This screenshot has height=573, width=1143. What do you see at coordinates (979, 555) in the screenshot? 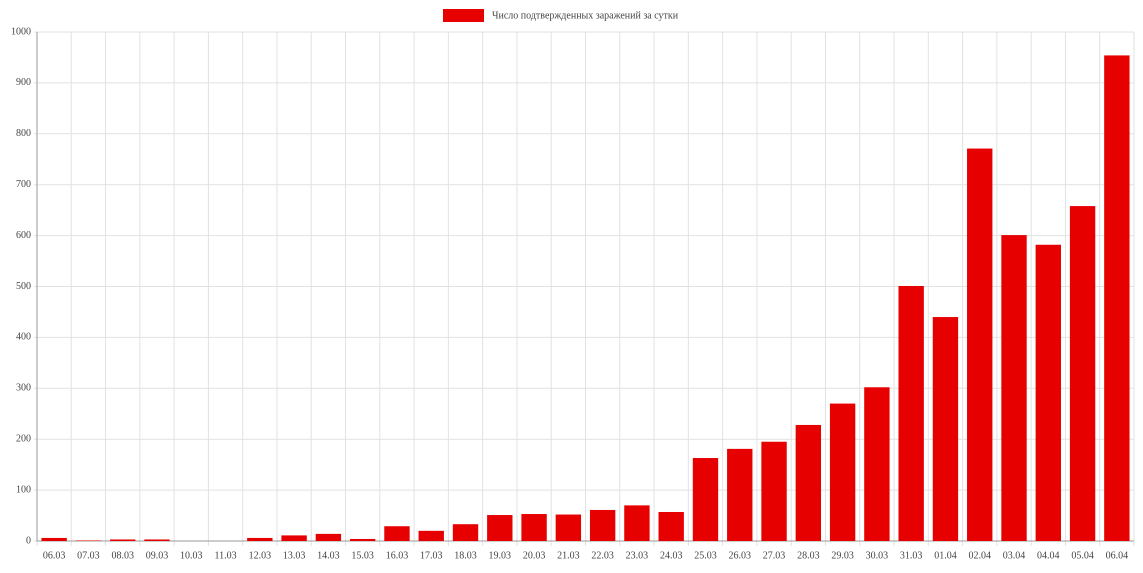
I see `x-tick-label: 02.04` at bounding box center [979, 555].